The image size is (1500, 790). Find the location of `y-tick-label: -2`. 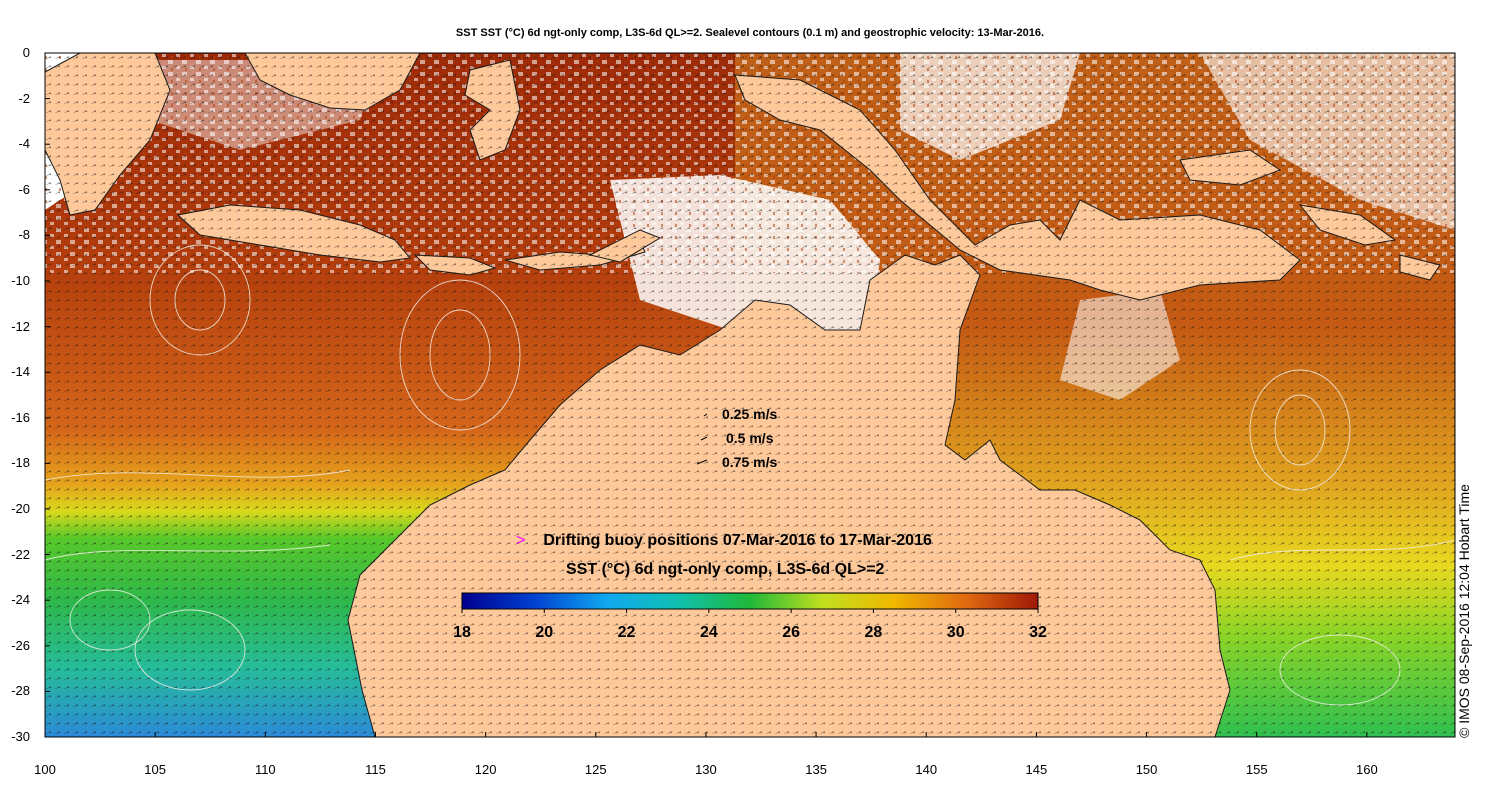

y-tick-label: -2 is located at coordinates (24, 98).